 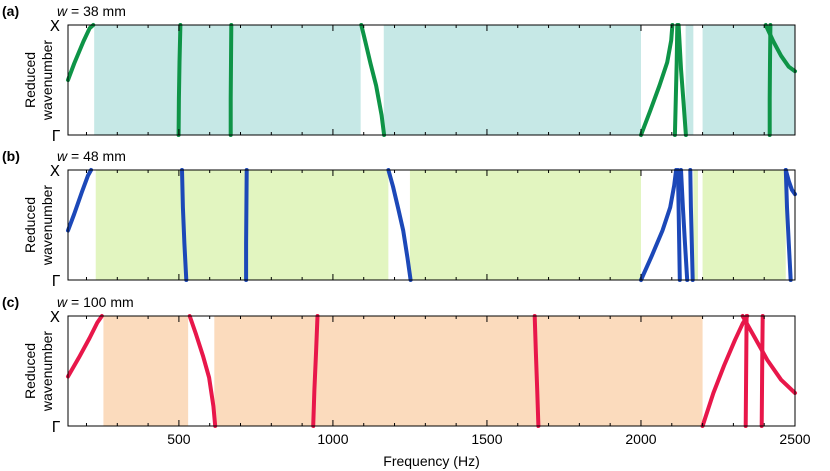 What do you see at coordinates (640, 439) in the screenshot?
I see `x-tick-label: 2000` at bounding box center [640, 439].